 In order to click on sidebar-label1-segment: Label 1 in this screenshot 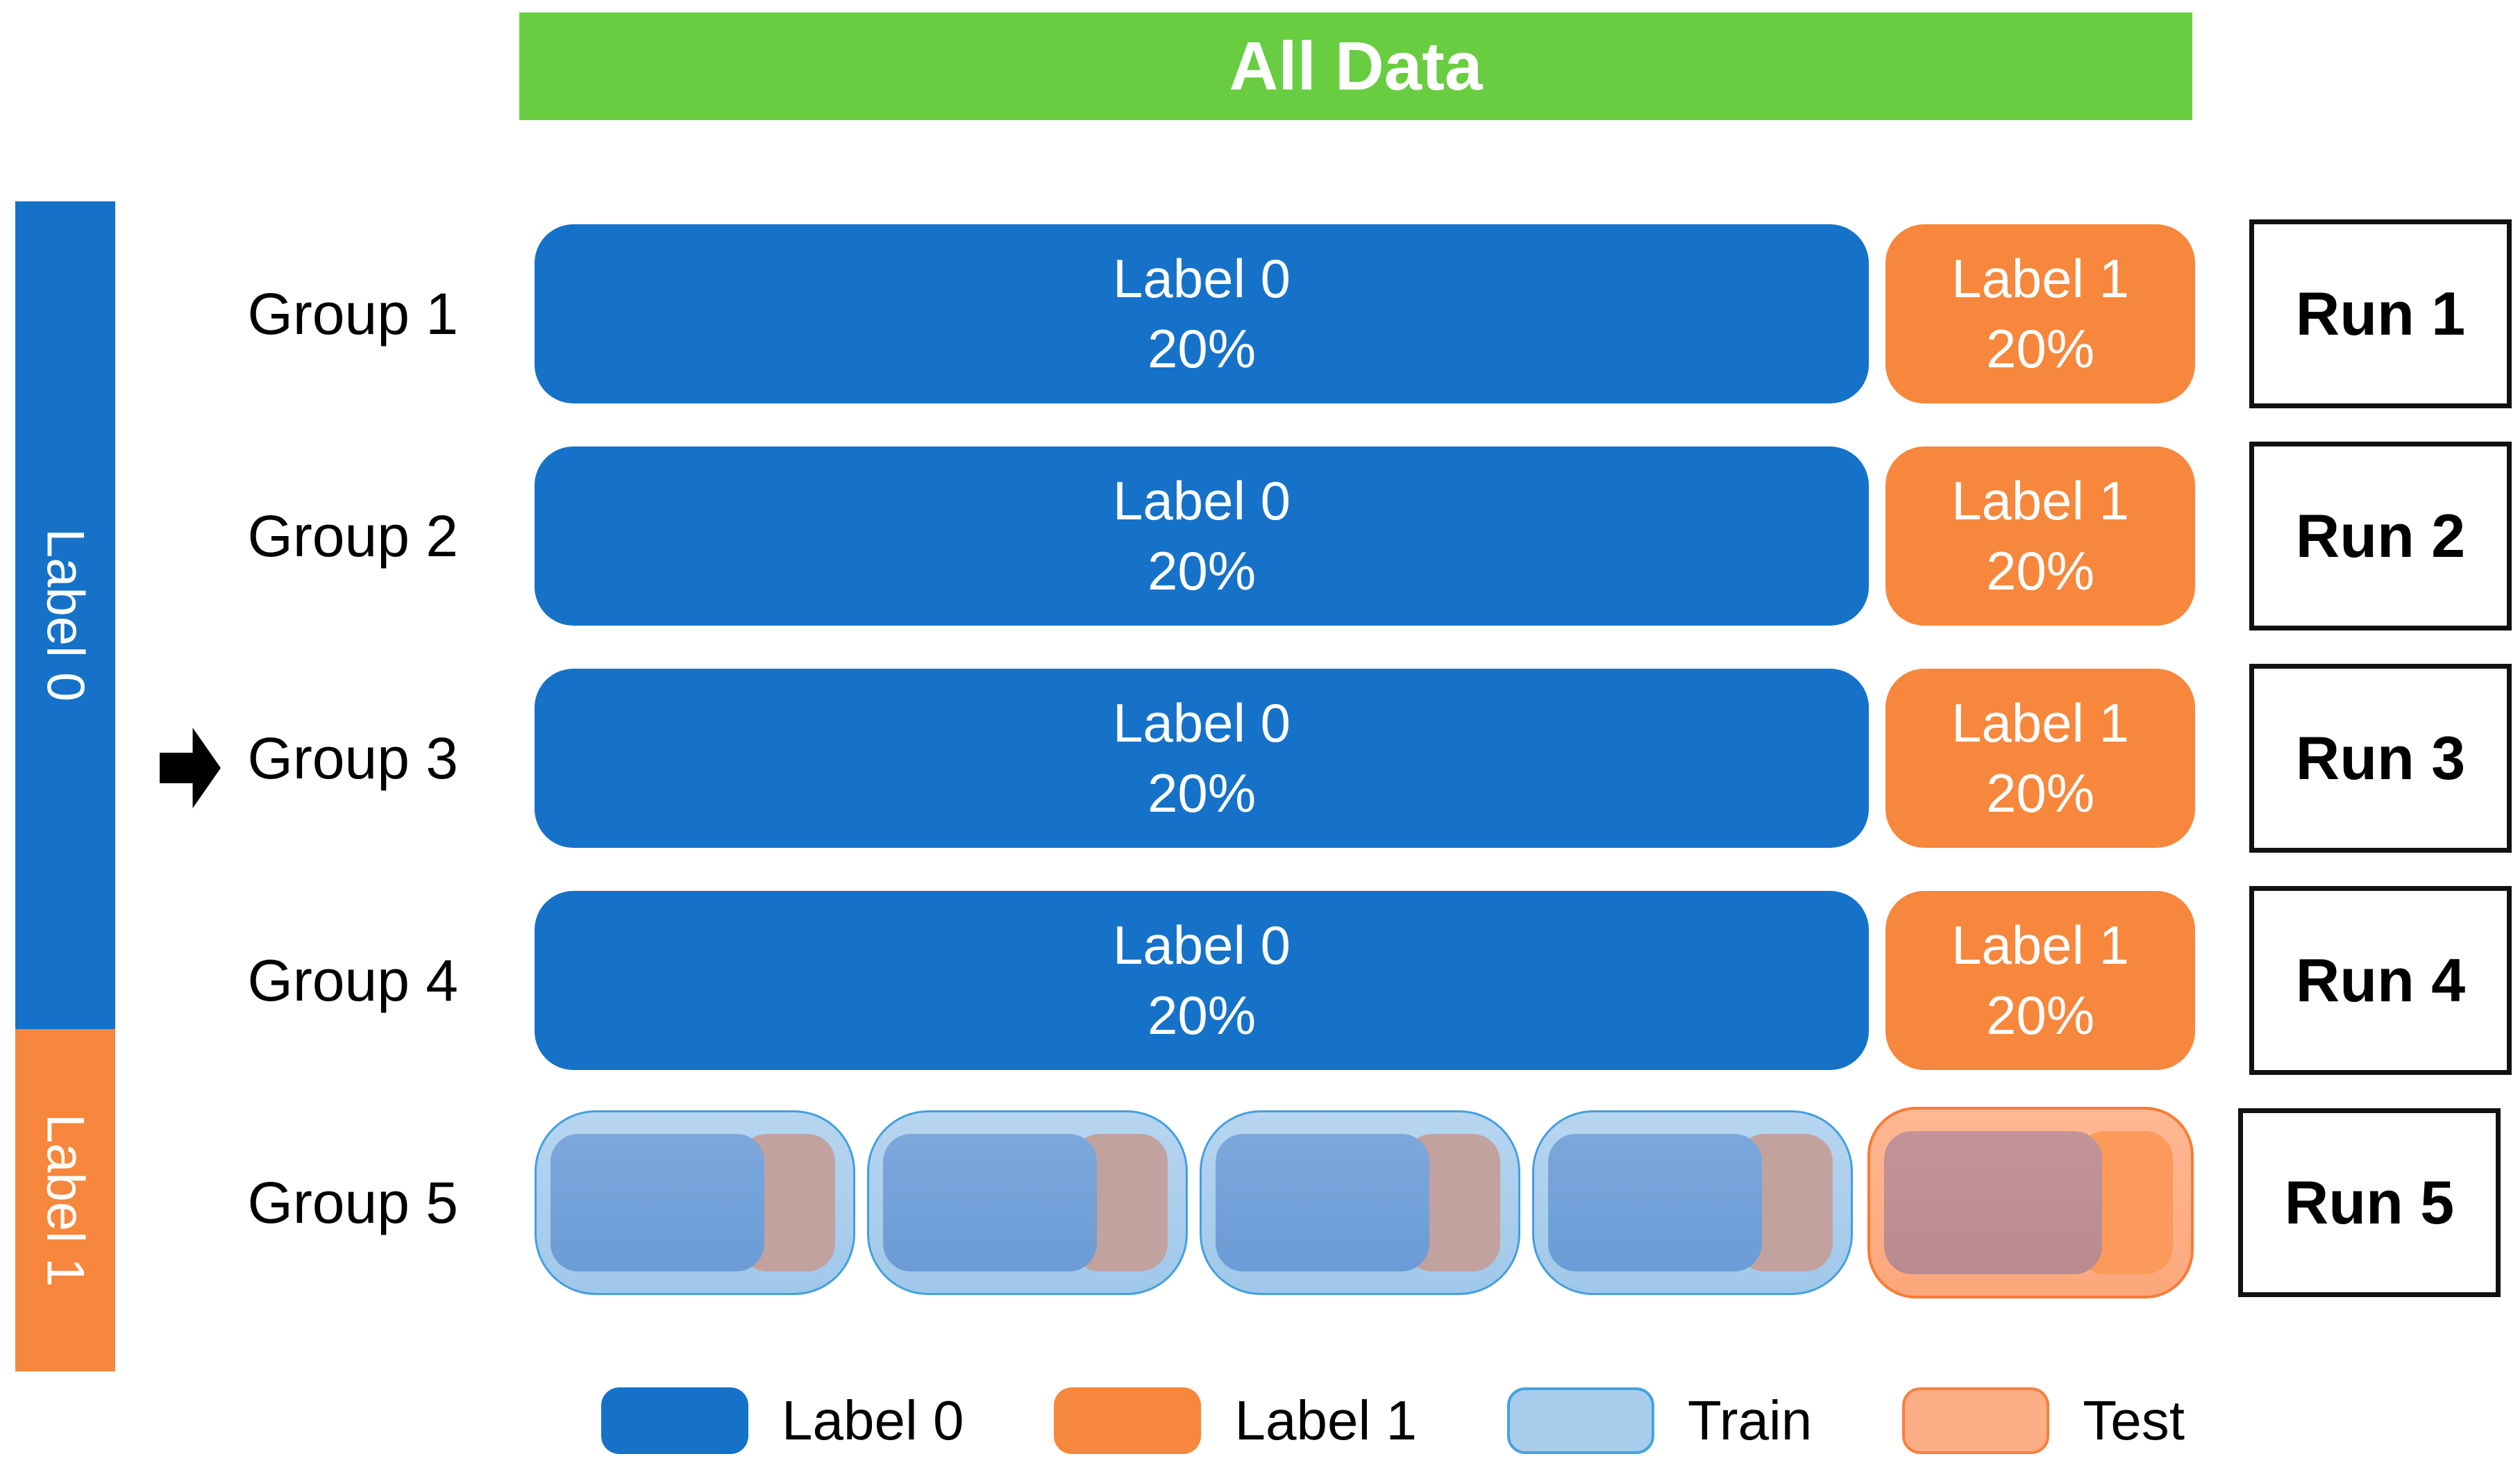, I will do `click(65, 1200)`.